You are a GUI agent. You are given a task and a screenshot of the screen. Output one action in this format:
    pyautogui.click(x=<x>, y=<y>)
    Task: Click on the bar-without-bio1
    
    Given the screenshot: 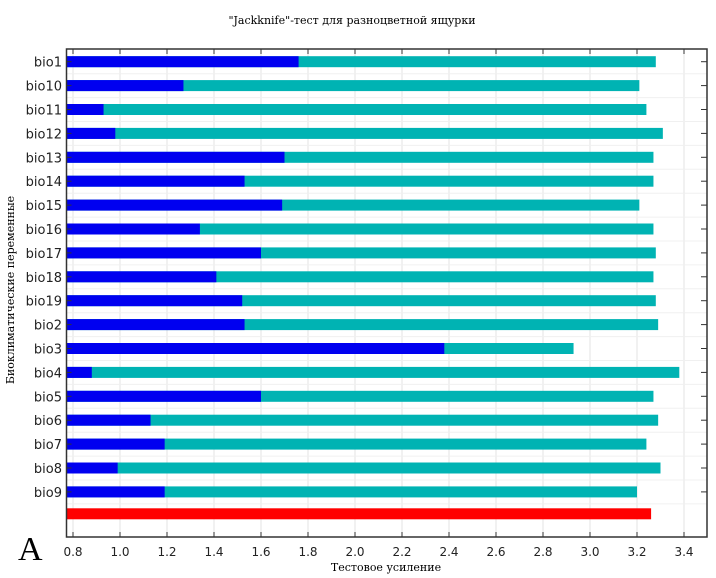 What is the action you would take?
    pyautogui.click(x=361, y=62)
    